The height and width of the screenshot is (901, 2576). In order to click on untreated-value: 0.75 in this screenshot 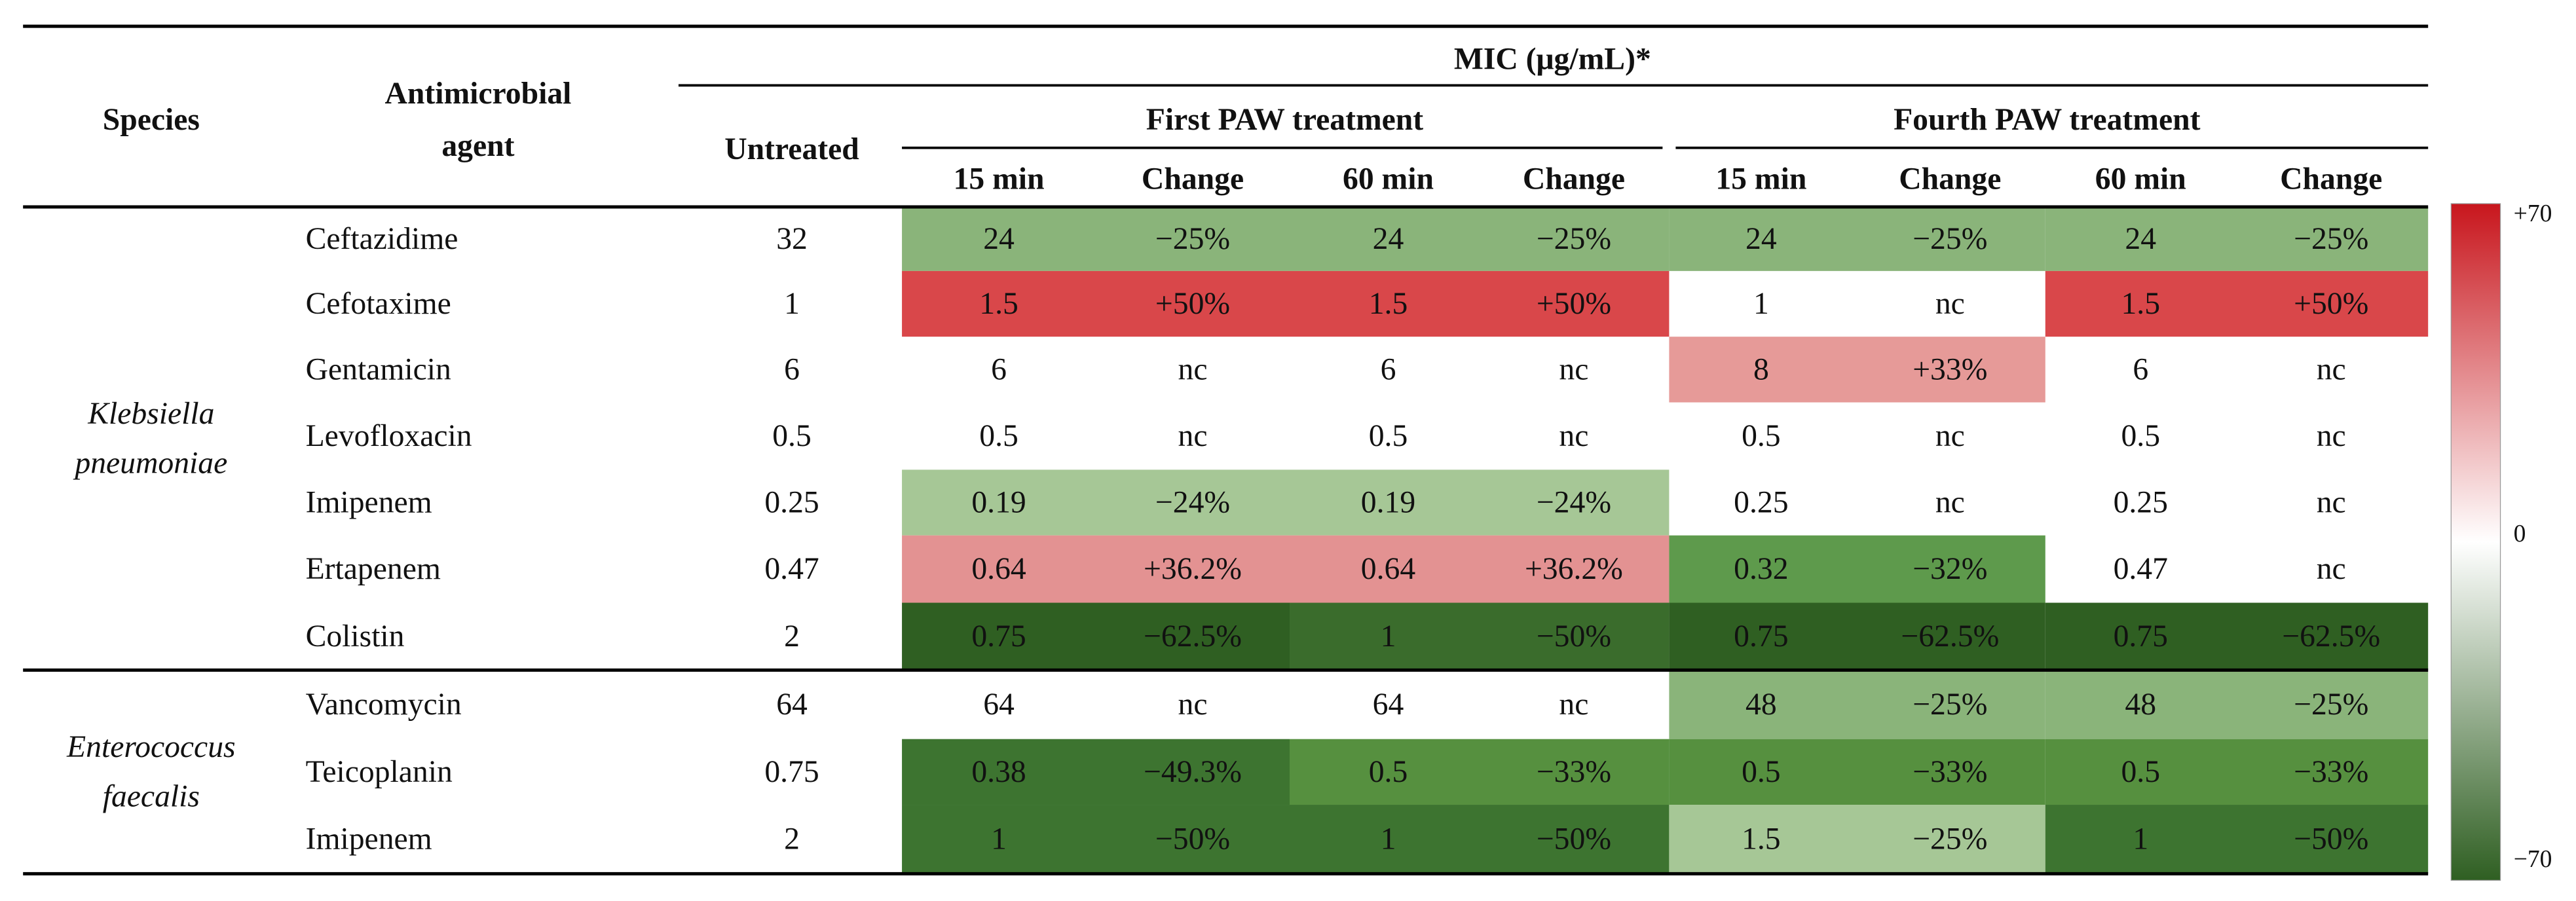, I will do `click(791, 772)`.